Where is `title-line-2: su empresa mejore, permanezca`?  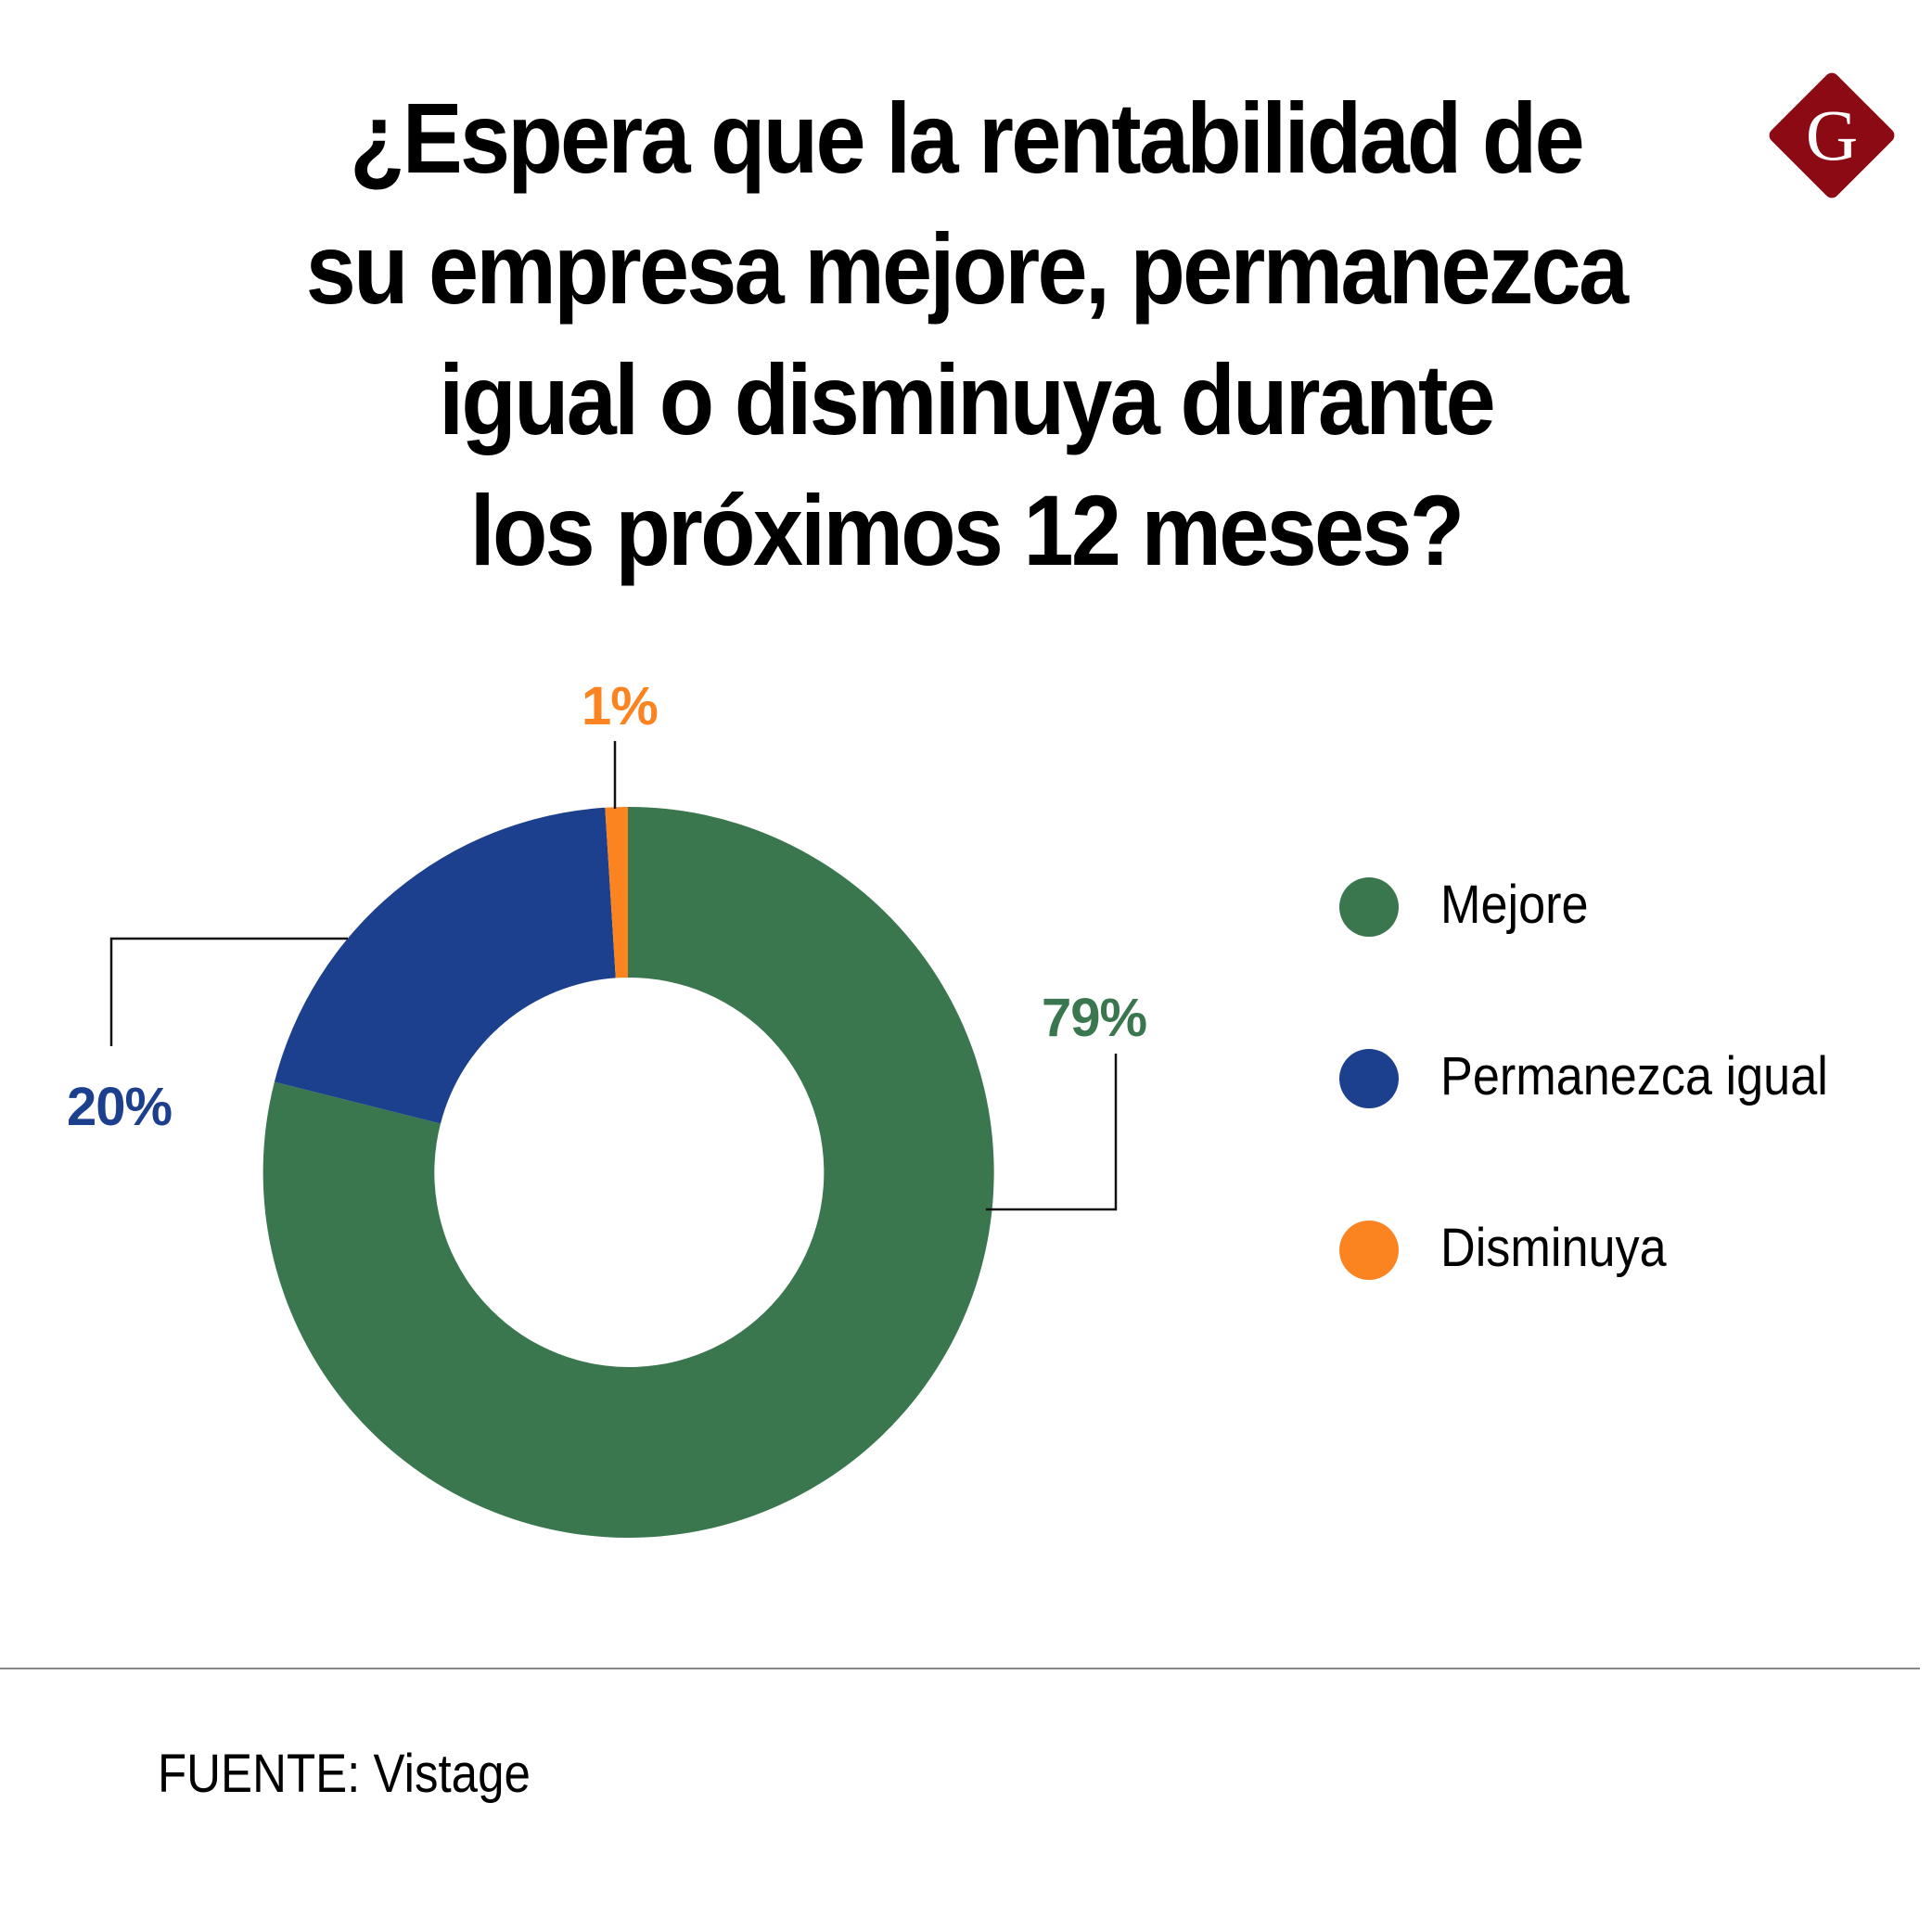
title-line-2: su empresa mejore, permanezca is located at coordinates (967, 268).